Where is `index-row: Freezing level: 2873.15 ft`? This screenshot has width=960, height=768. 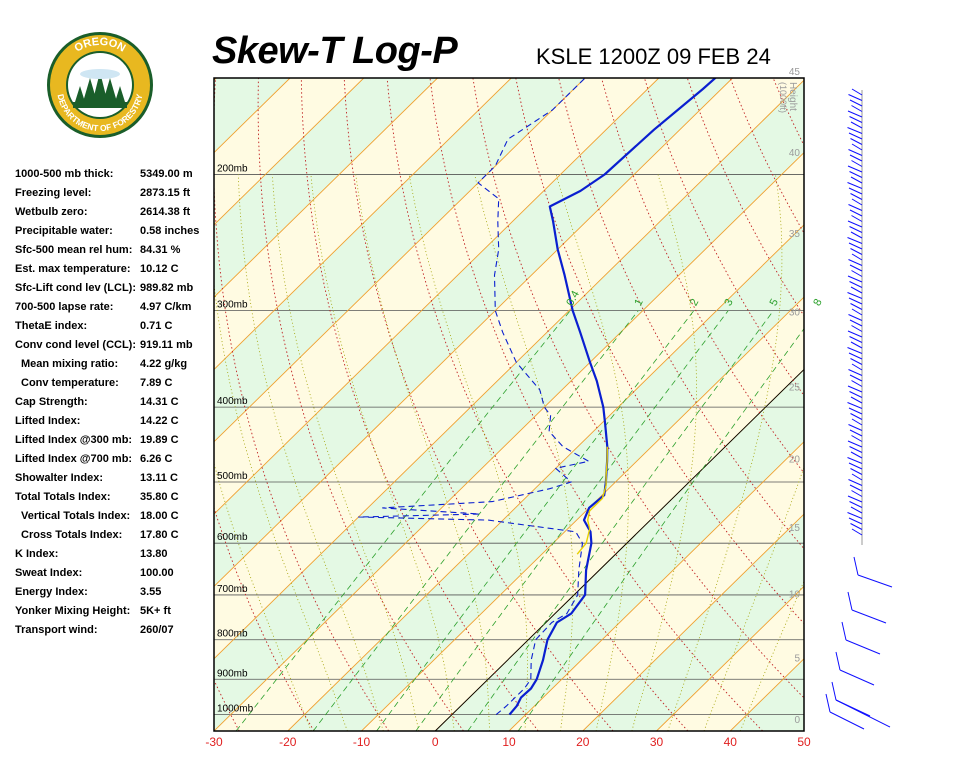
index-row: Freezing level: 2873.15 ft is located at coordinates (115, 196).